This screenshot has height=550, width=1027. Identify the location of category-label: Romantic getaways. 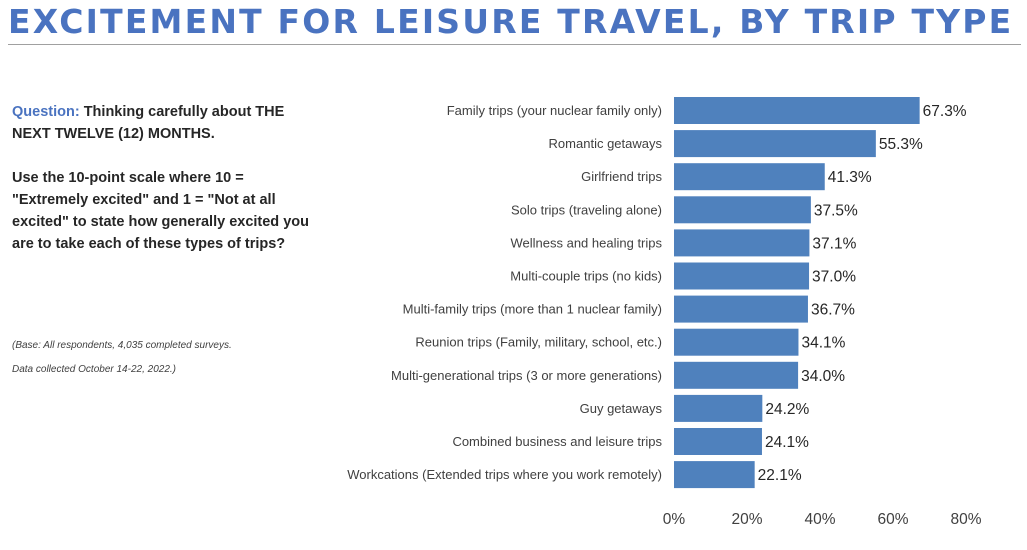
(606, 143).